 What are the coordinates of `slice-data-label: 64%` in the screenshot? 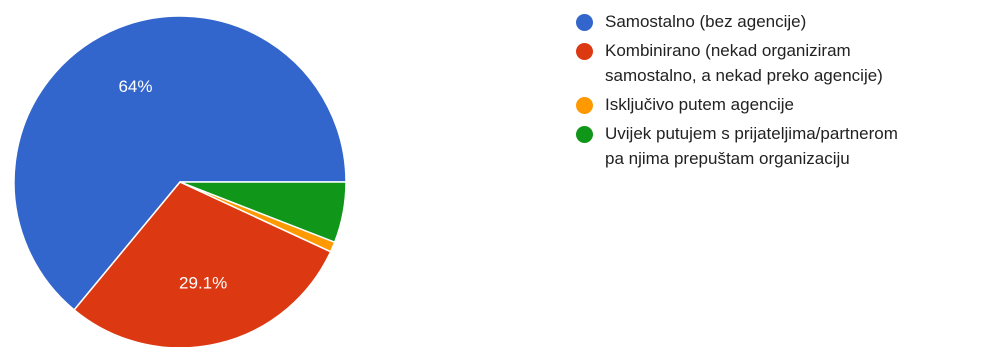 It's located at (135, 86).